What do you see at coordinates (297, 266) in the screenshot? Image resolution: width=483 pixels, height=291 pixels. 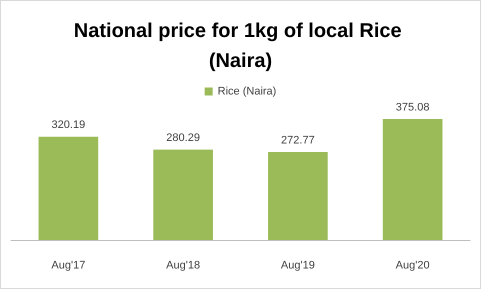 I see `x-tick-label: Aug'19` at bounding box center [297, 266].